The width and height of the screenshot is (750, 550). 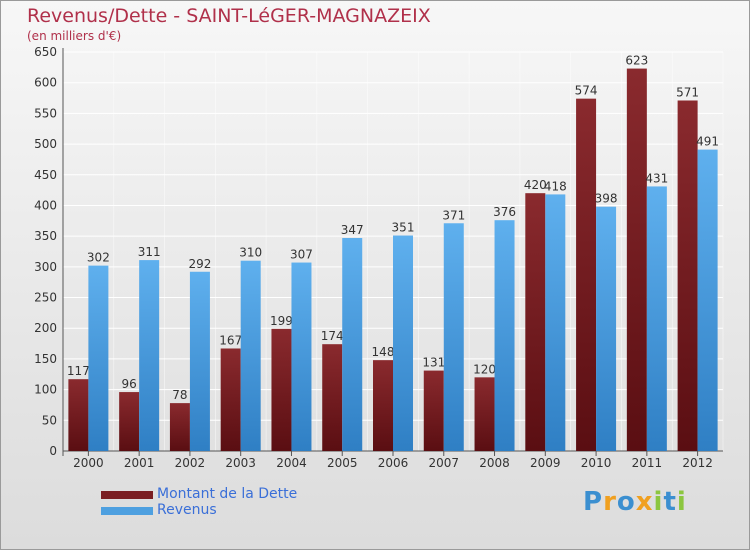 What do you see at coordinates (187, 510) in the screenshot?
I see `legend-label-revenue: Revenus` at bounding box center [187, 510].